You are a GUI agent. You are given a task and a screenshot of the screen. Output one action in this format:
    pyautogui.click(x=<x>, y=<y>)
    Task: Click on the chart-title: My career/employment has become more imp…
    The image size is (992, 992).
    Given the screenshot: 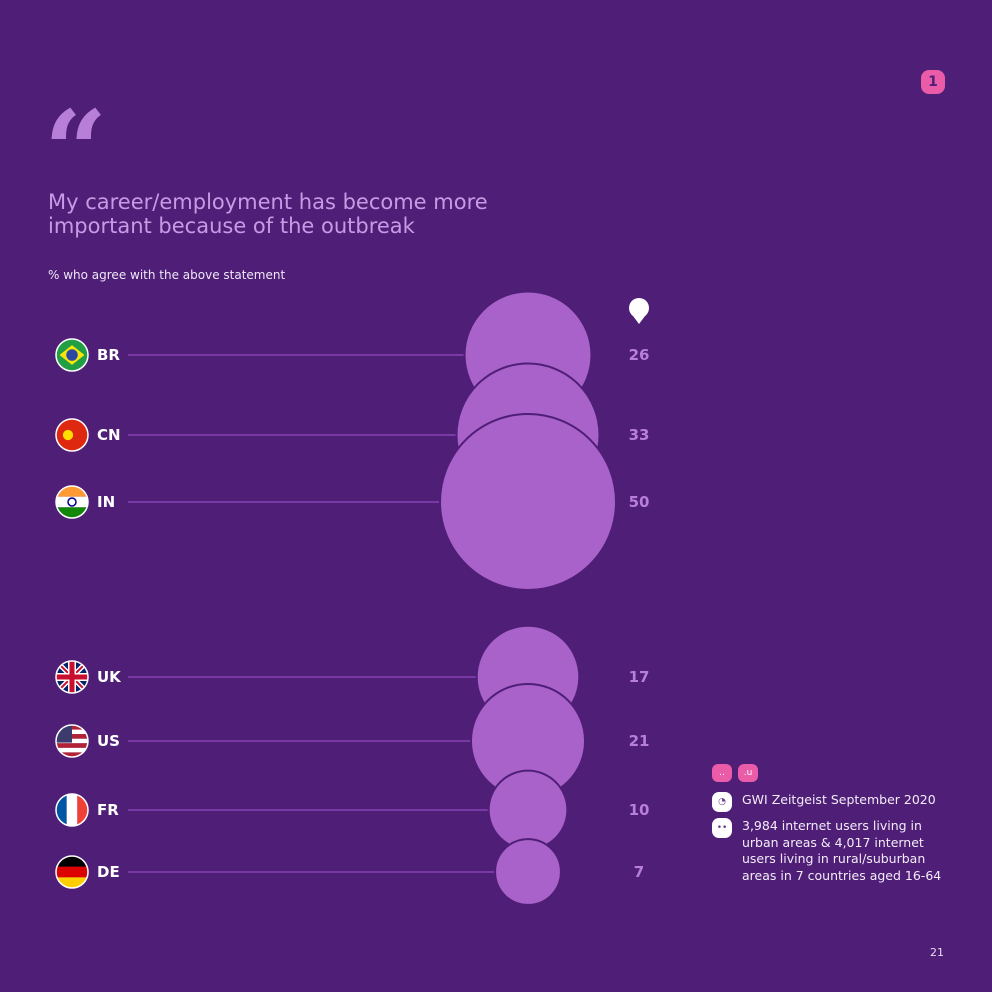 What is the action you would take?
    pyautogui.click(x=268, y=214)
    